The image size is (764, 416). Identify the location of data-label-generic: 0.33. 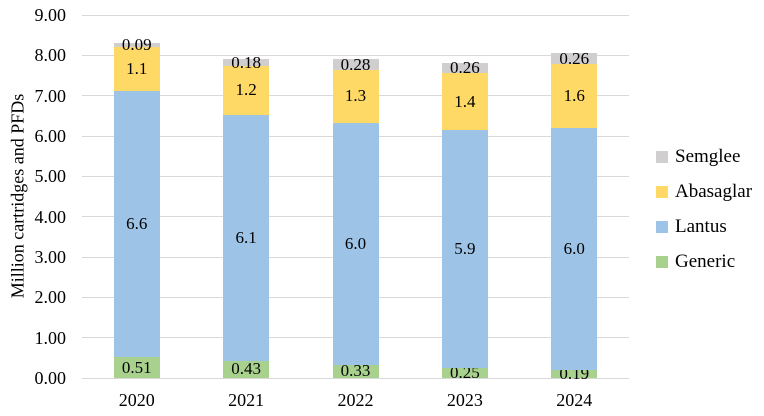
(355, 371).